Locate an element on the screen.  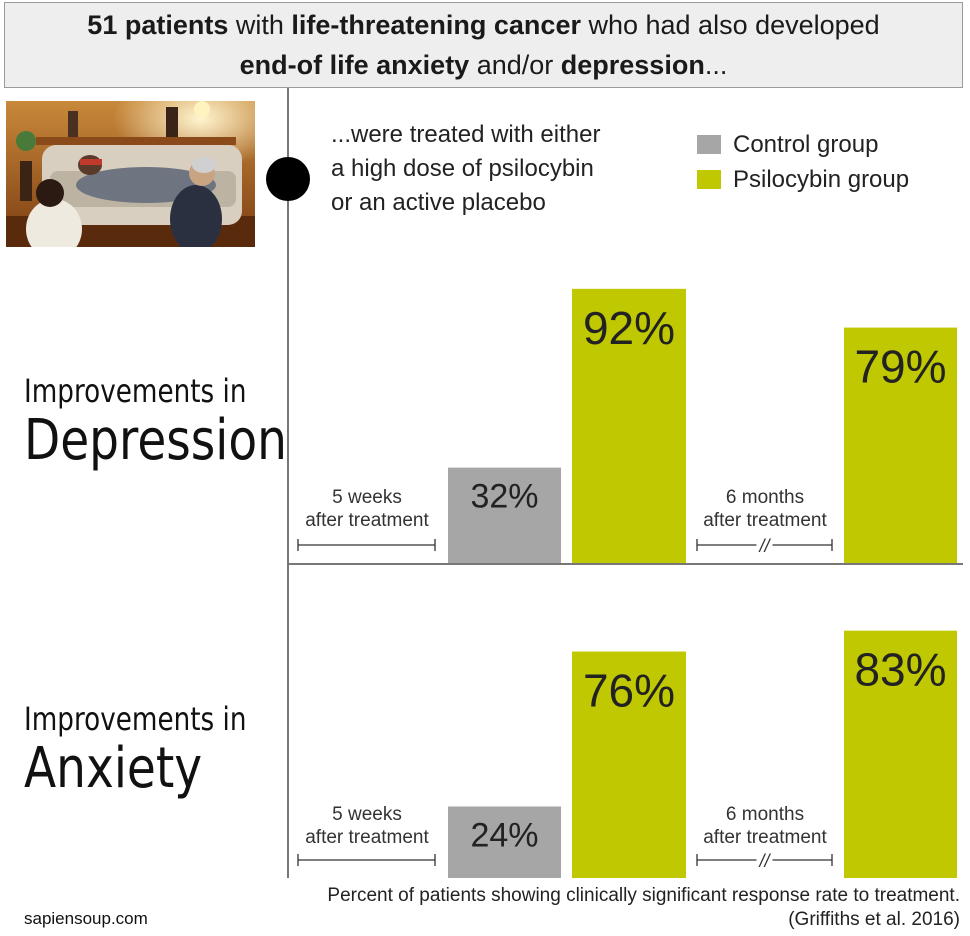
depression-bar-psilo-6m is located at coordinates (900, 445).